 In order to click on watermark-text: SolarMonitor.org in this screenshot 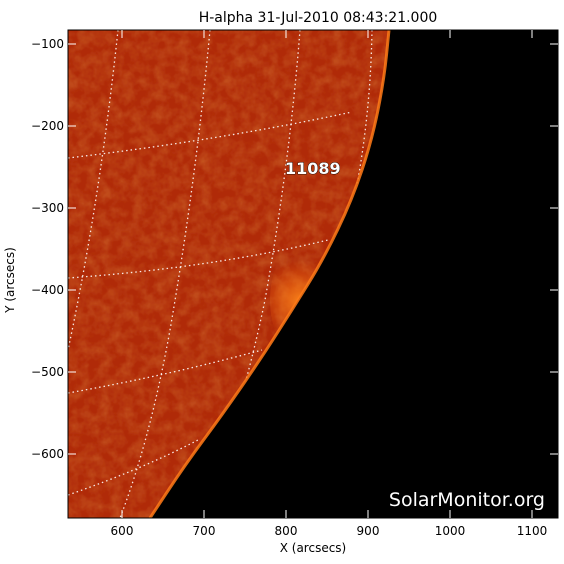, I will do `click(467, 500)`.